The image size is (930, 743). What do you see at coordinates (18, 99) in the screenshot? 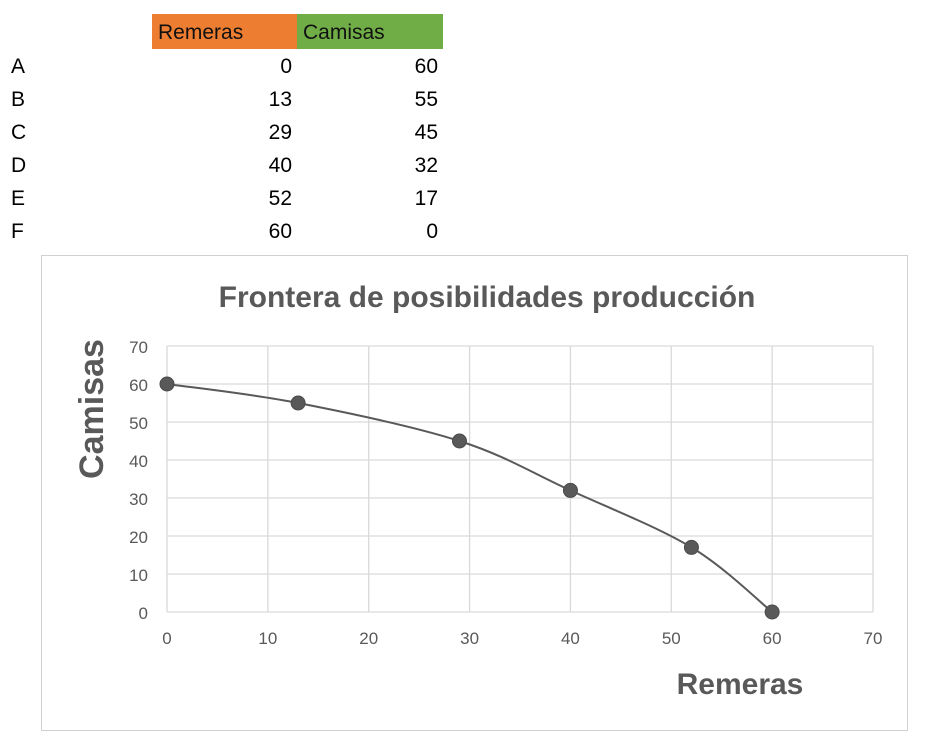
I see `row-label: B` at bounding box center [18, 99].